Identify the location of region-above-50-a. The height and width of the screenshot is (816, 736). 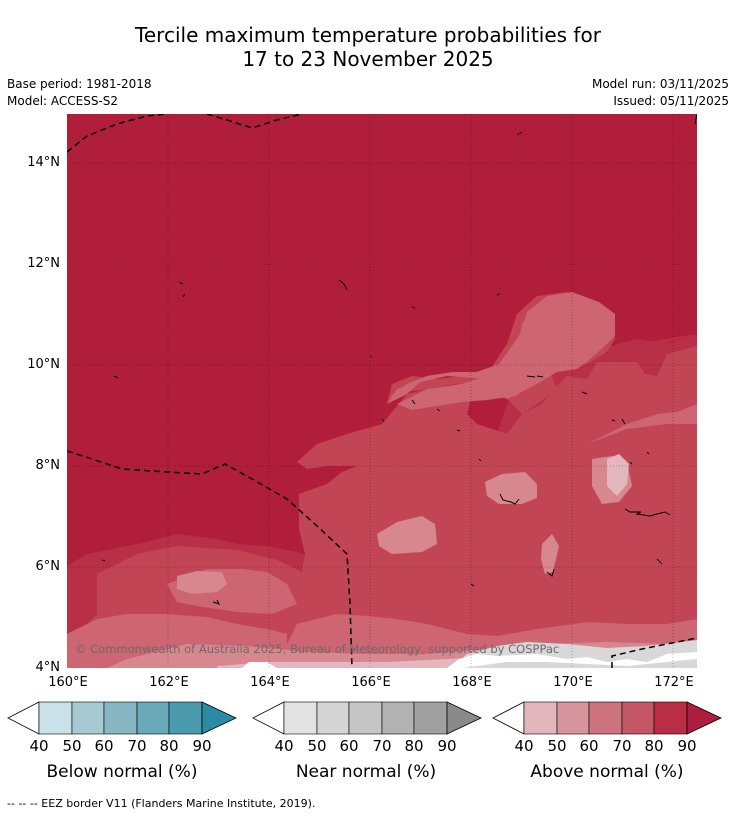
(407, 535).